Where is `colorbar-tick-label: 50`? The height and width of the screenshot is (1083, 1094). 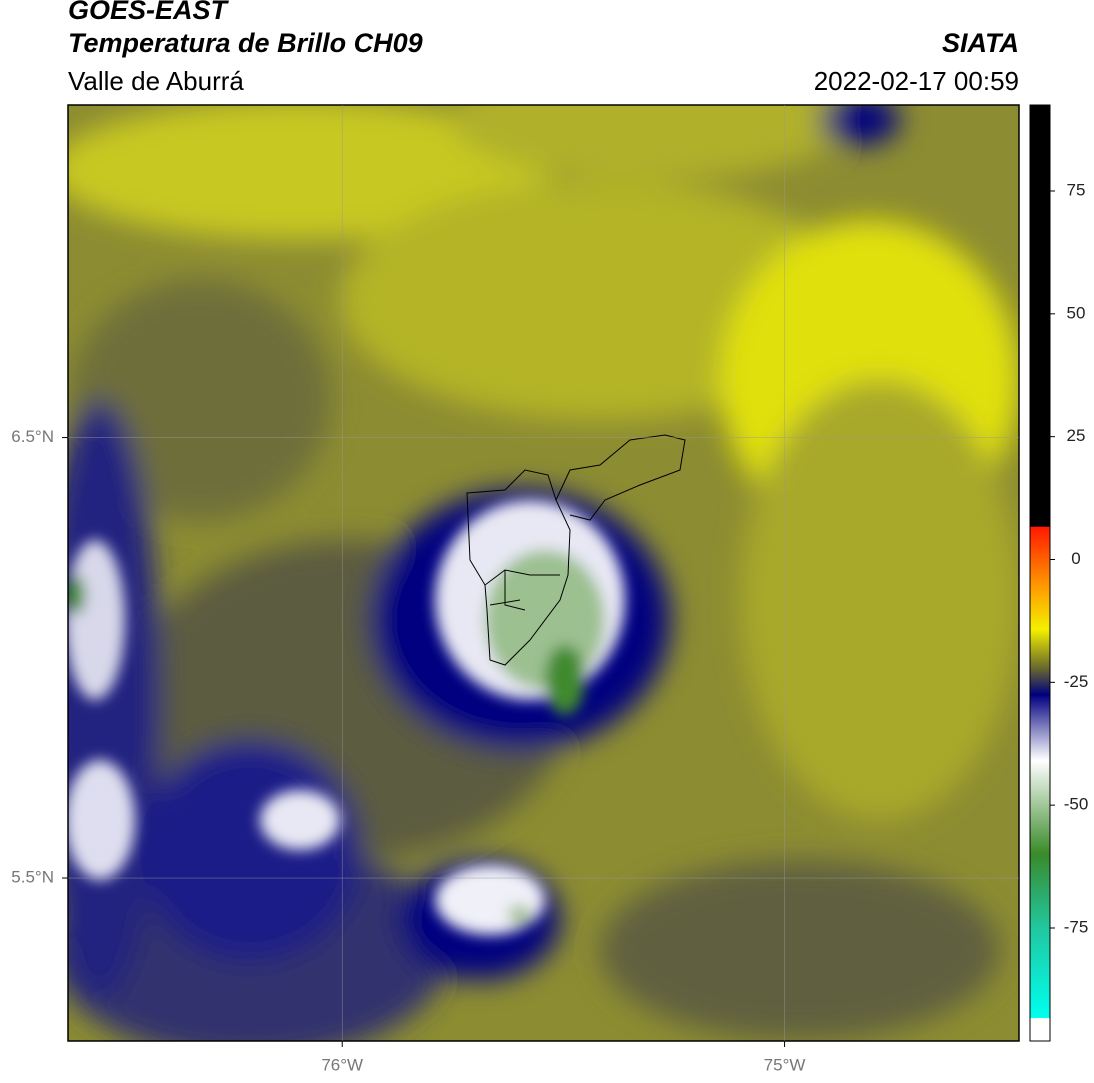 colorbar-tick-label: 50 is located at coordinates (1076, 312).